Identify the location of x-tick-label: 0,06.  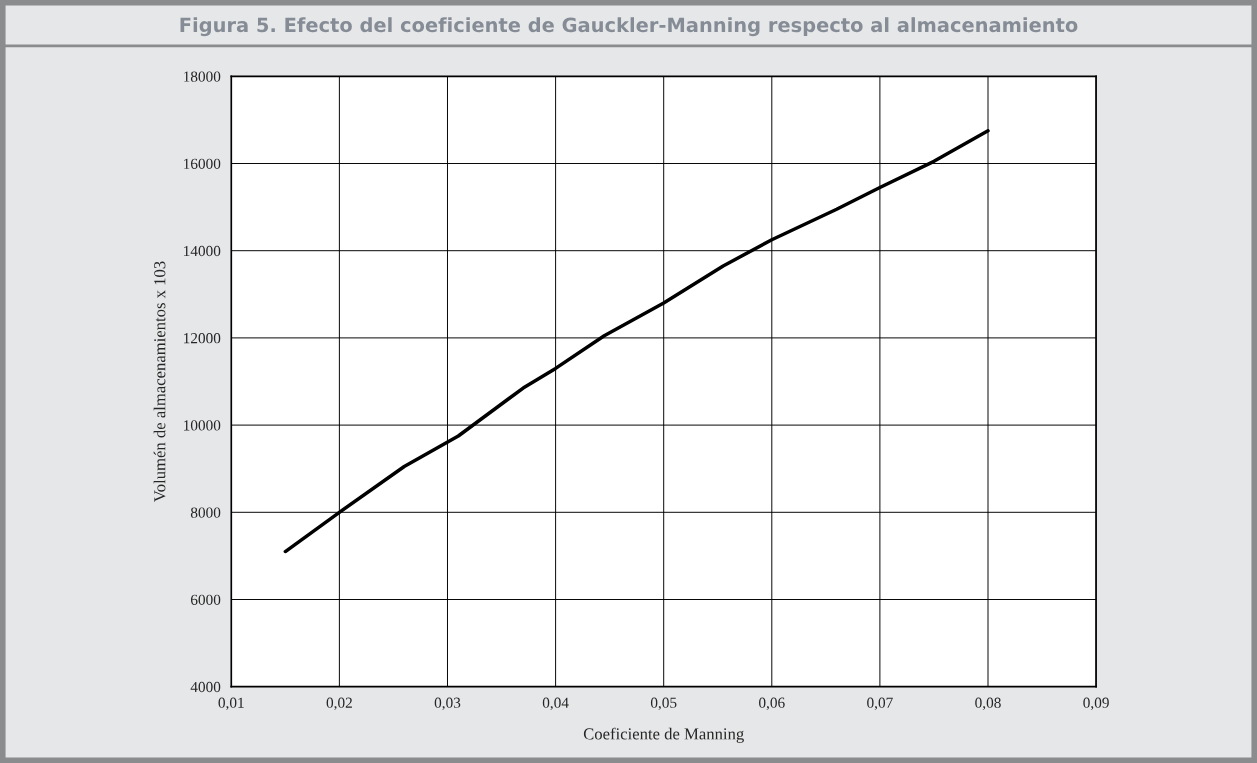
(772, 704).